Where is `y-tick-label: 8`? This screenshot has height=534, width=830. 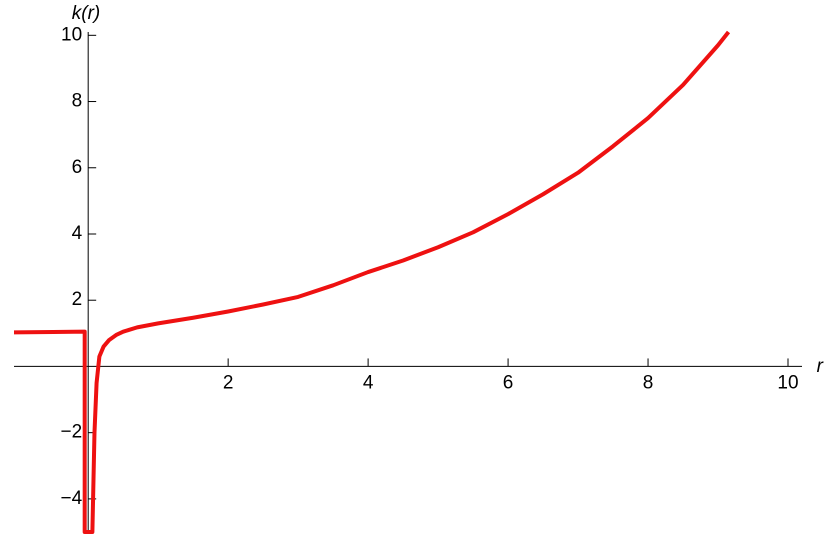 y-tick-label: 8 is located at coordinates (77, 101).